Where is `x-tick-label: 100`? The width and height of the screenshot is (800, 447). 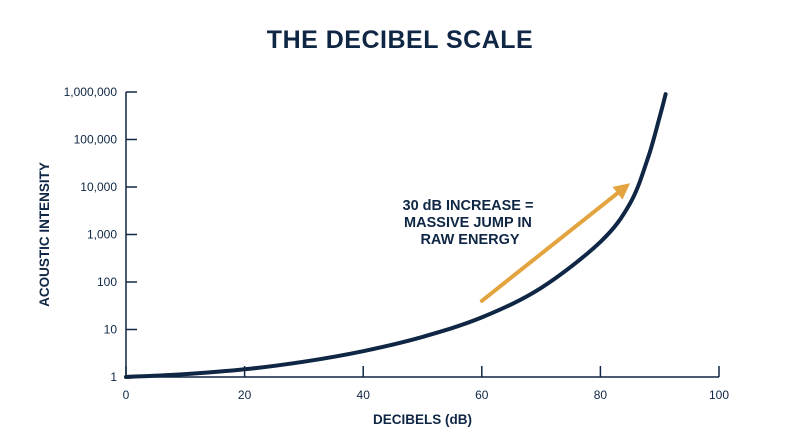
x-tick-label: 100 is located at coordinates (719, 395).